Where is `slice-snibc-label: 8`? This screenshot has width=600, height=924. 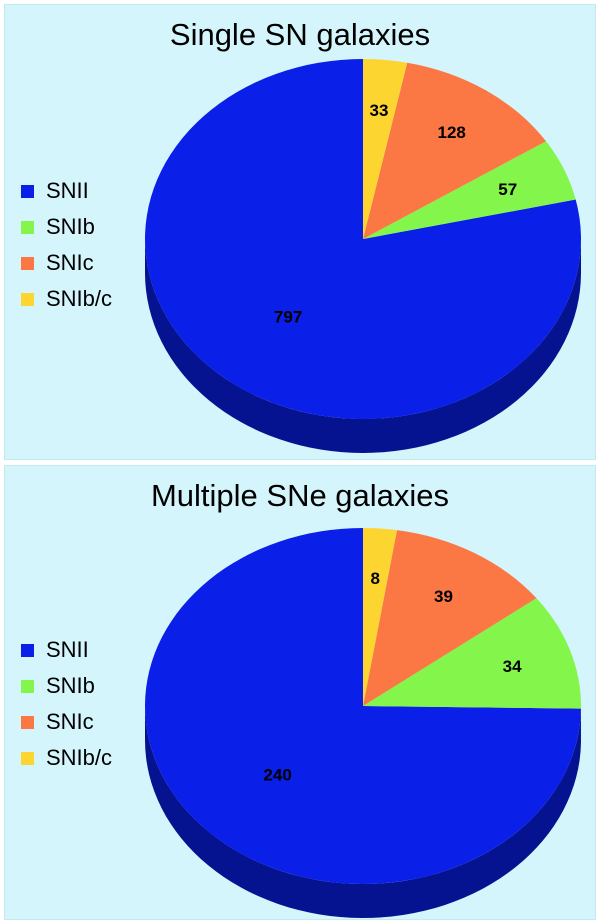
slice-snibc-label: 8 is located at coordinates (375, 578).